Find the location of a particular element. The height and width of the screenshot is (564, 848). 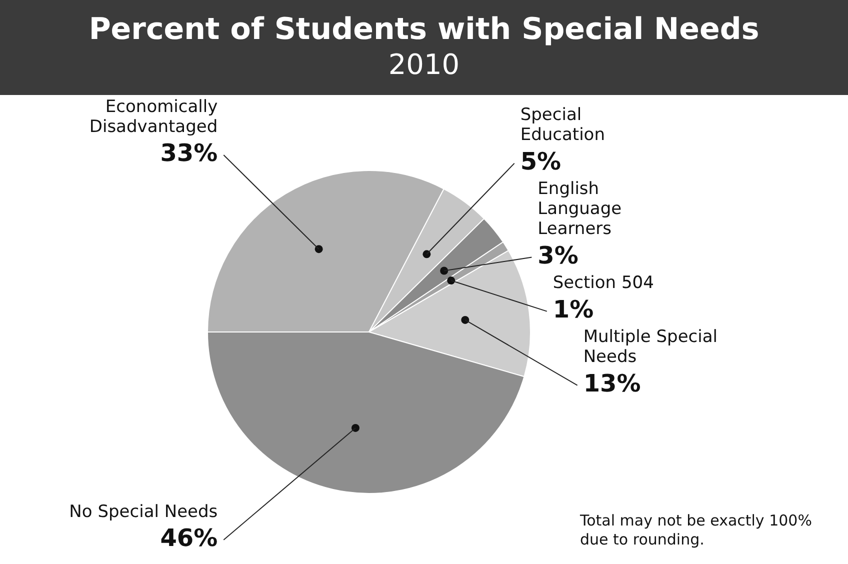

data-label: 5% is located at coordinates (541, 162).